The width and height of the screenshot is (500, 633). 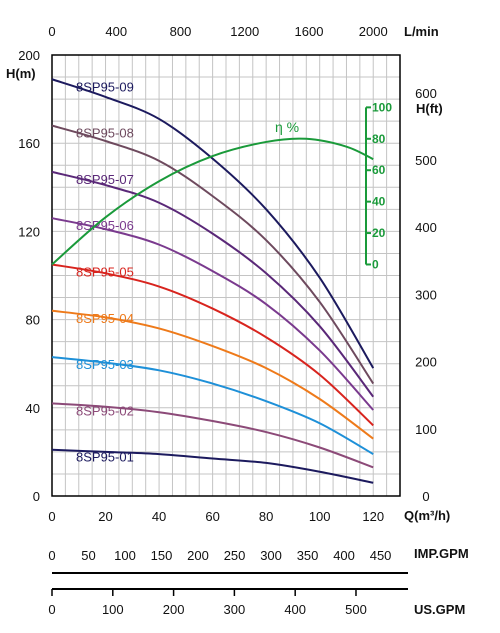 What do you see at coordinates (426, 429) in the screenshot?
I see `head-ft-tick: 100` at bounding box center [426, 429].